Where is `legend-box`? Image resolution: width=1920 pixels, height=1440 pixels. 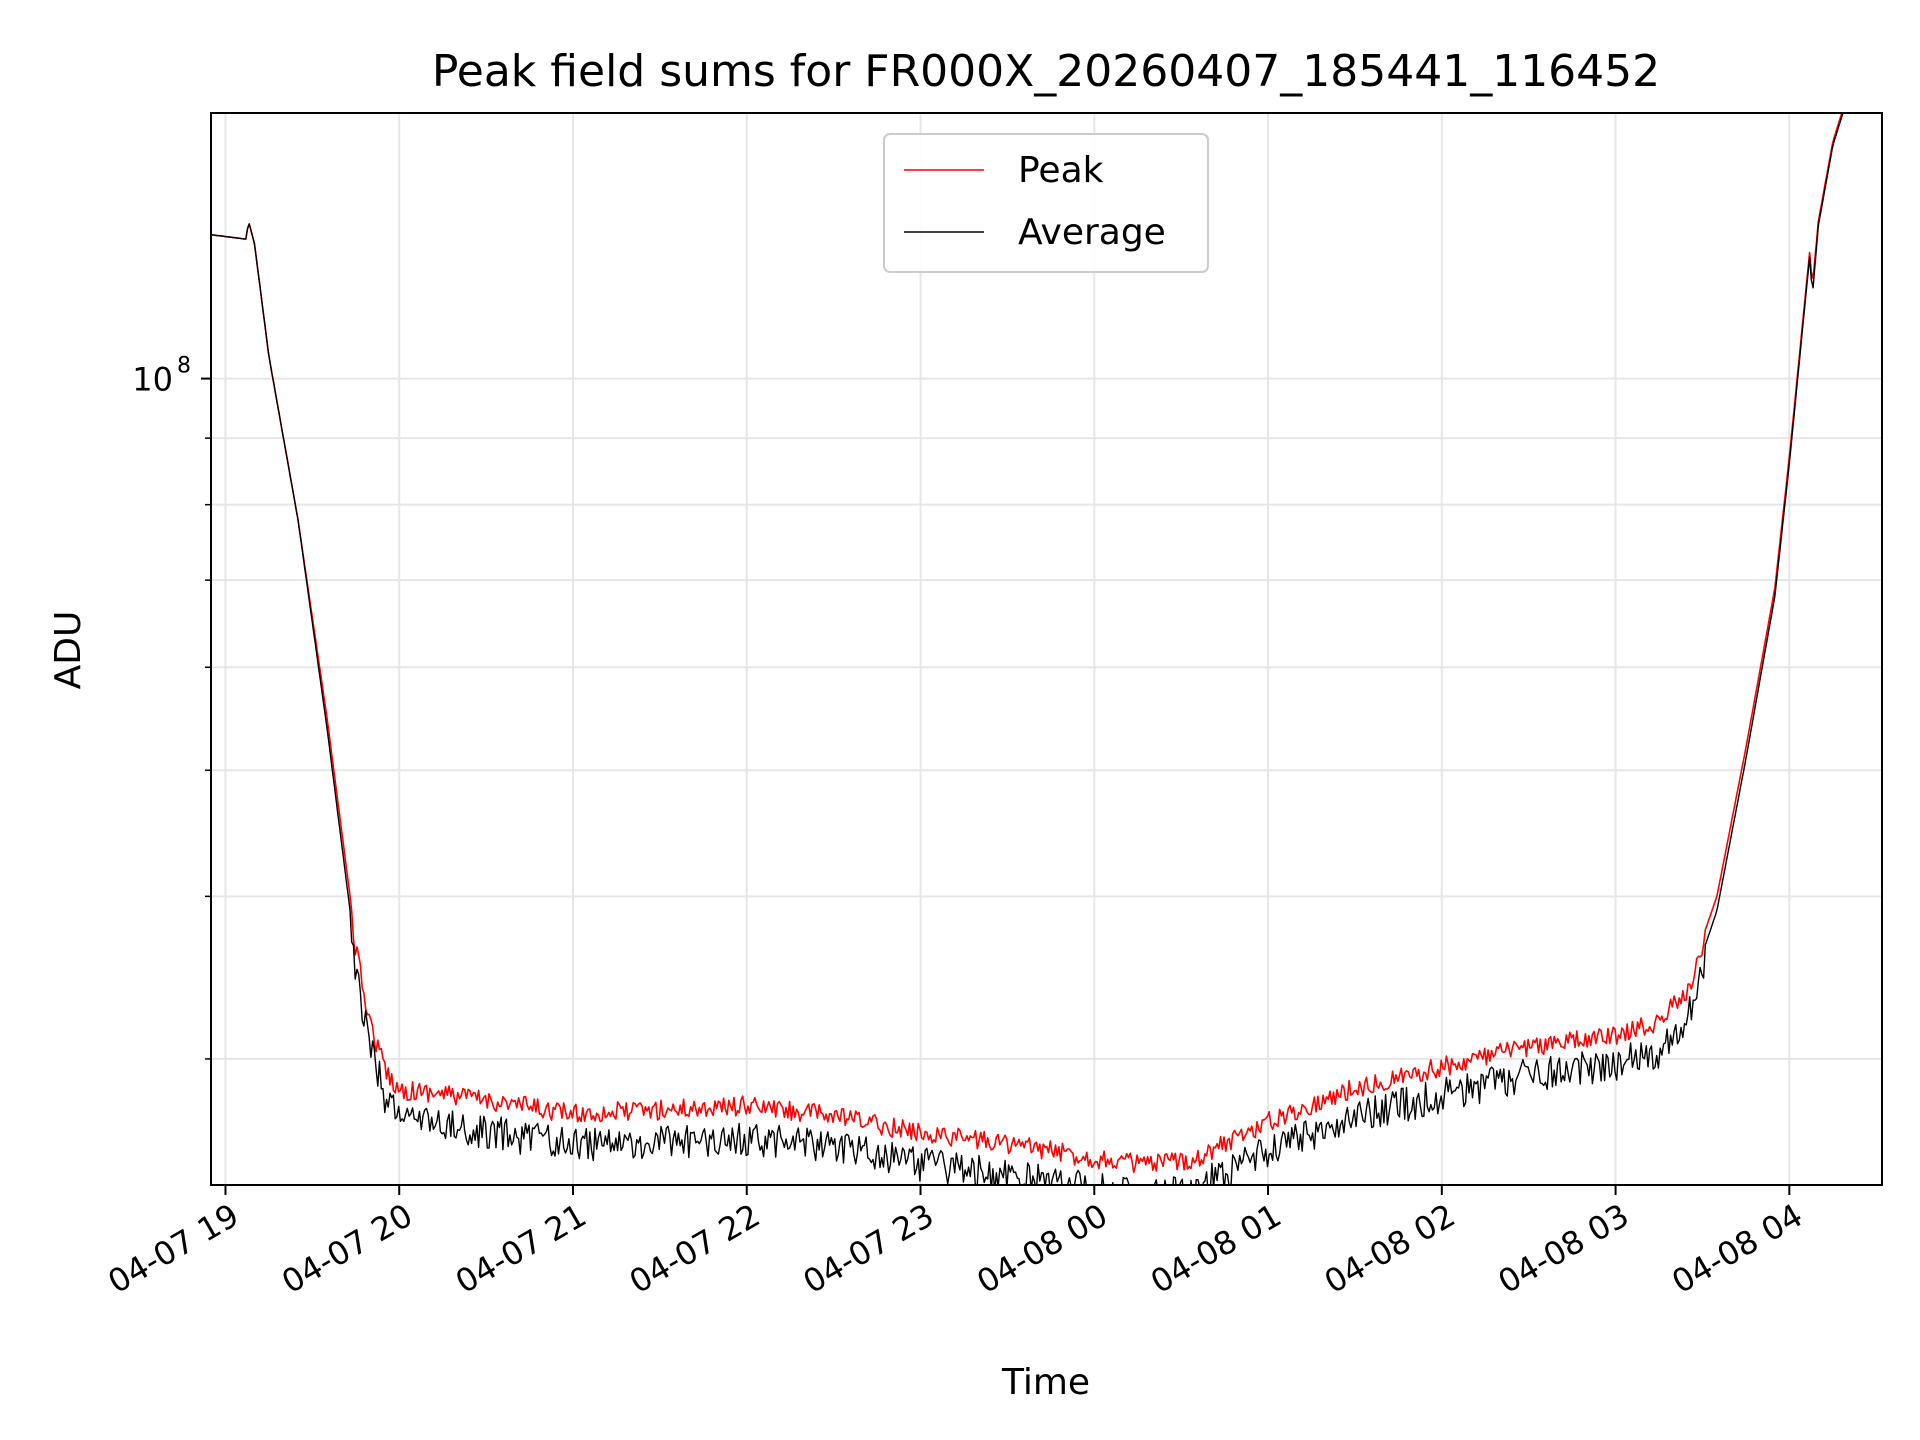 legend-box is located at coordinates (1046, 203).